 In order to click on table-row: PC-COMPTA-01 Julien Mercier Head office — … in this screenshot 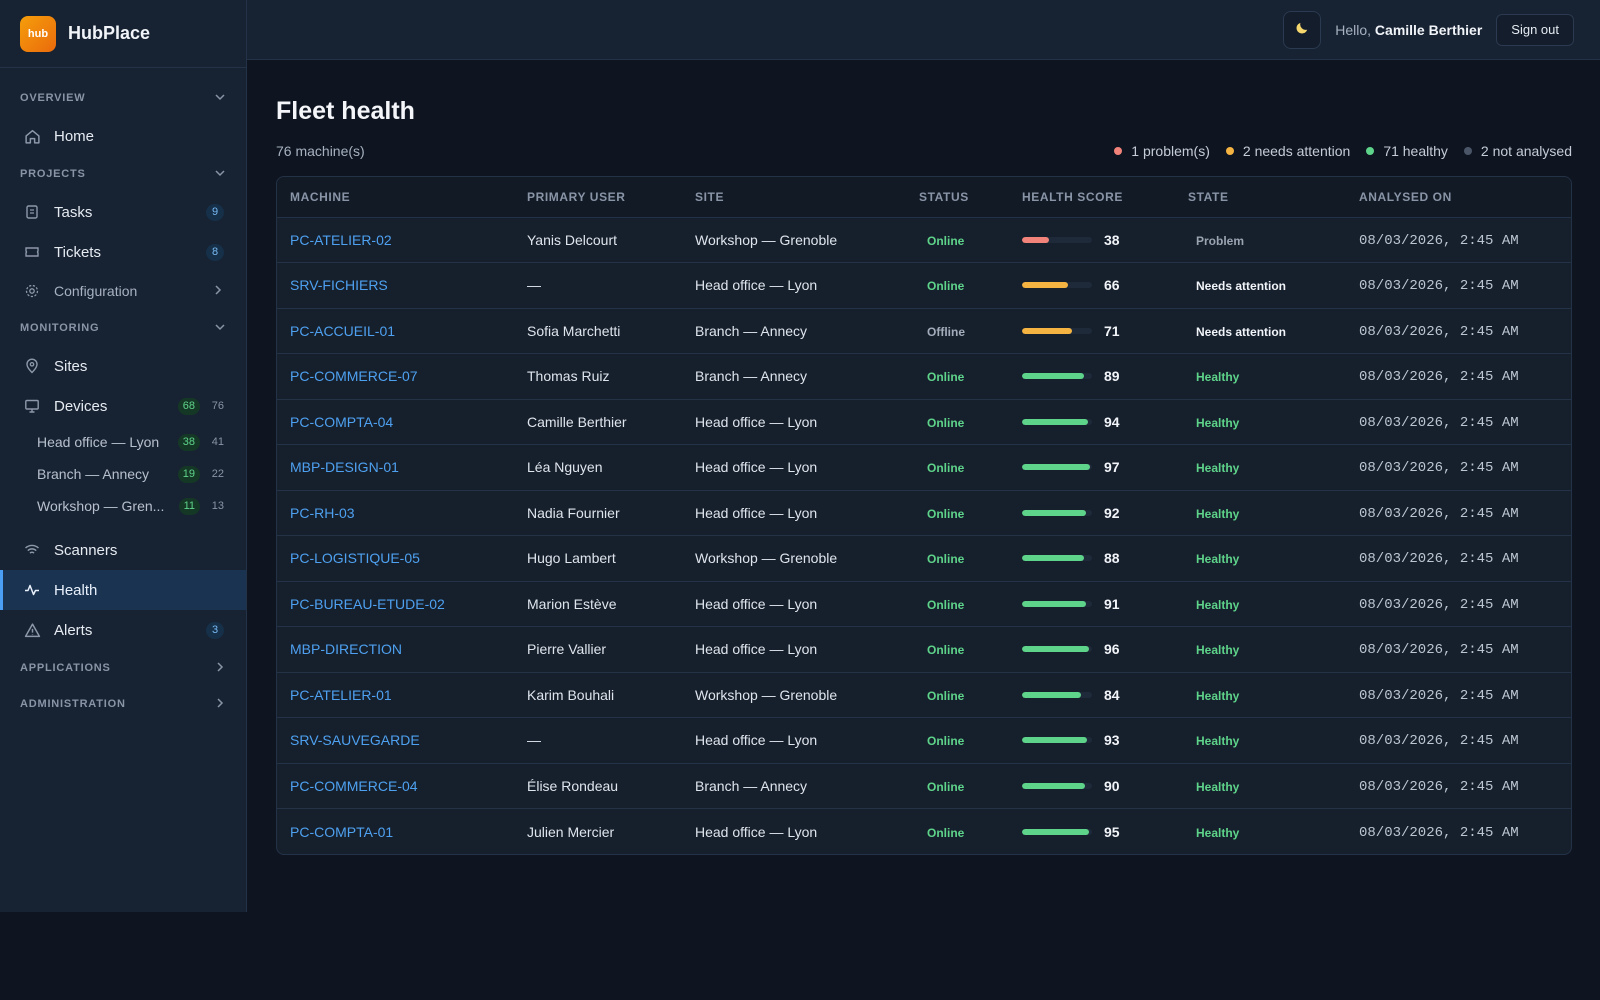, I will do `click(924, 832)`.